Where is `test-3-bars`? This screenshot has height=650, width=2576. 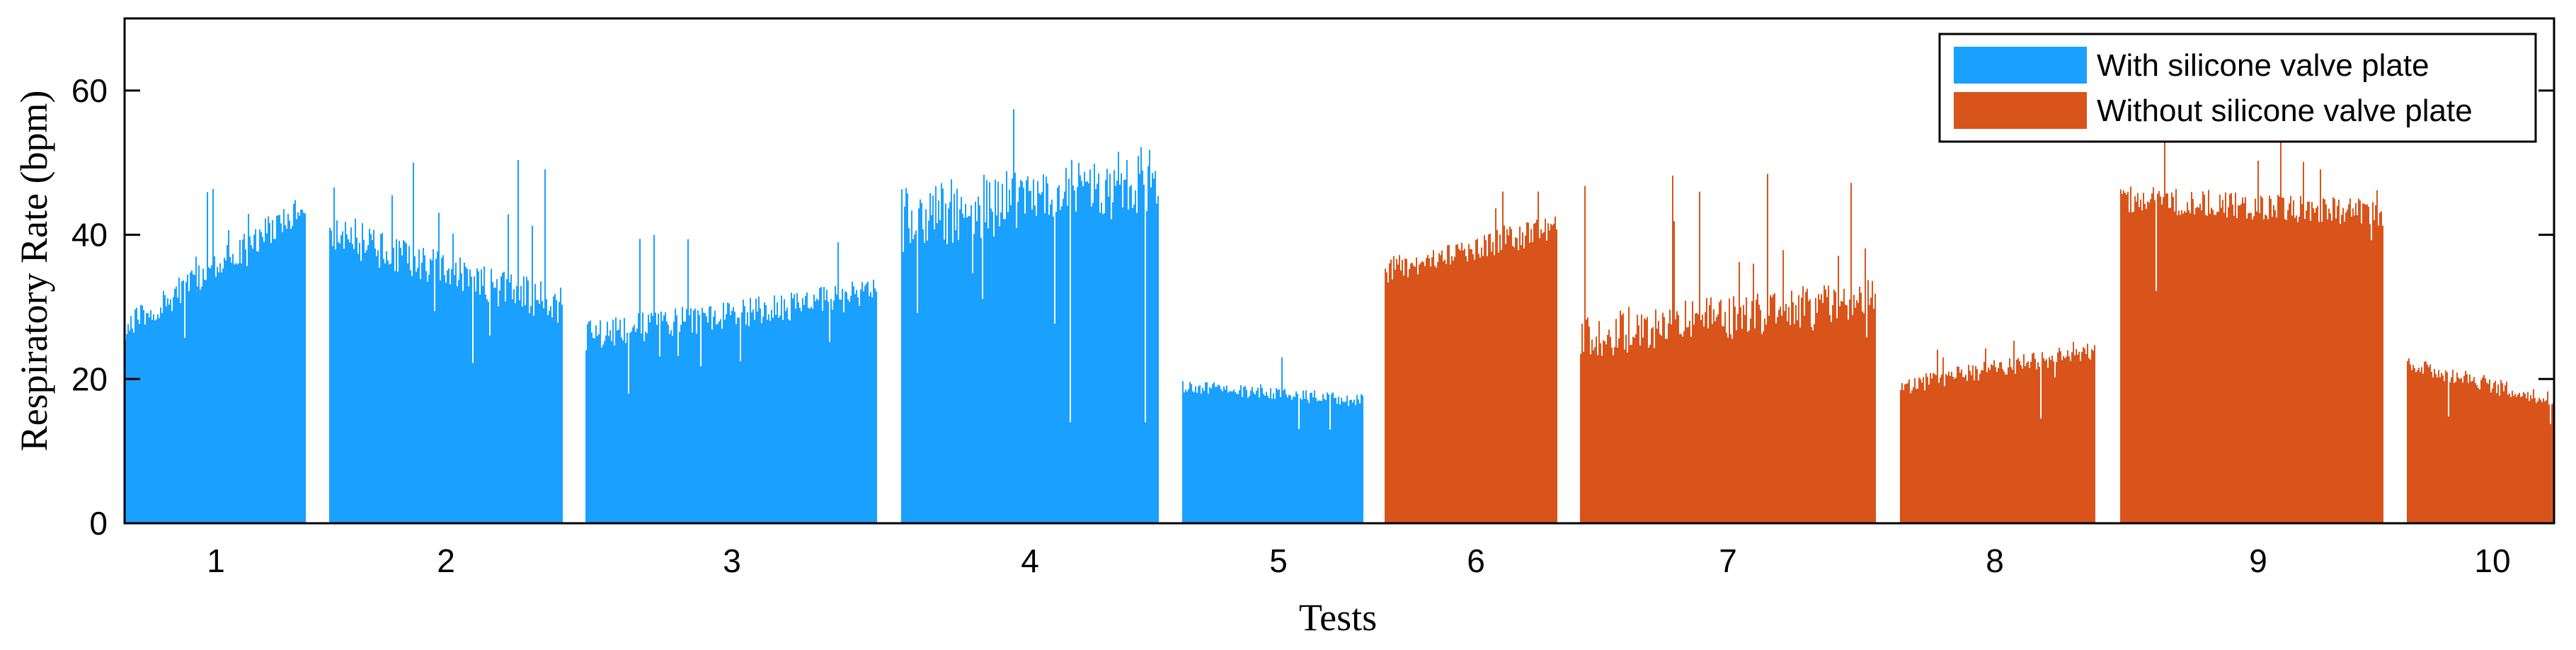
test-3-bars is located at coordinates (731, 378).